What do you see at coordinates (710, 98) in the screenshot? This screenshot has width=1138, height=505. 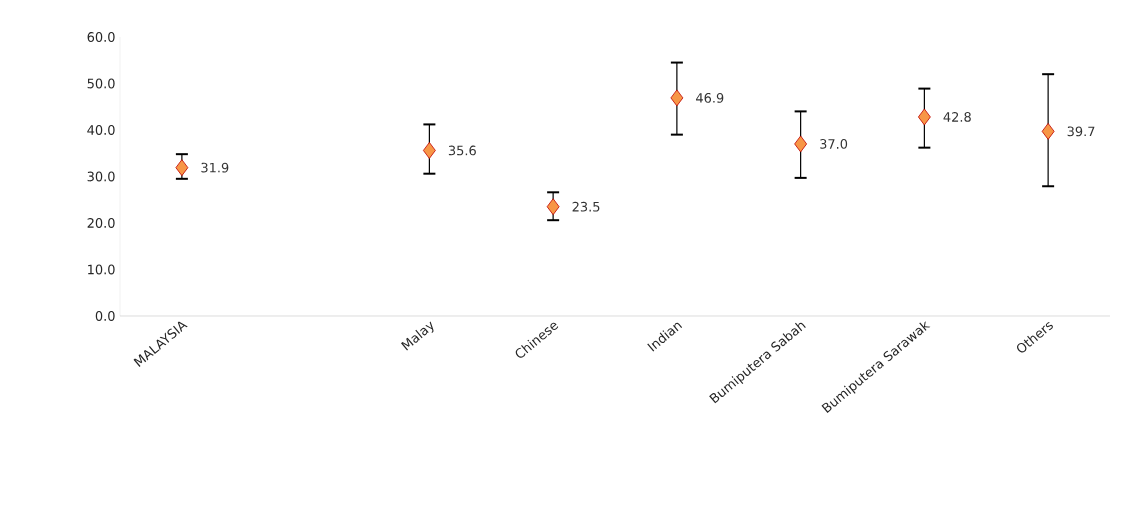 I see `data-label: 46.9` at bounding box center [710, 98].